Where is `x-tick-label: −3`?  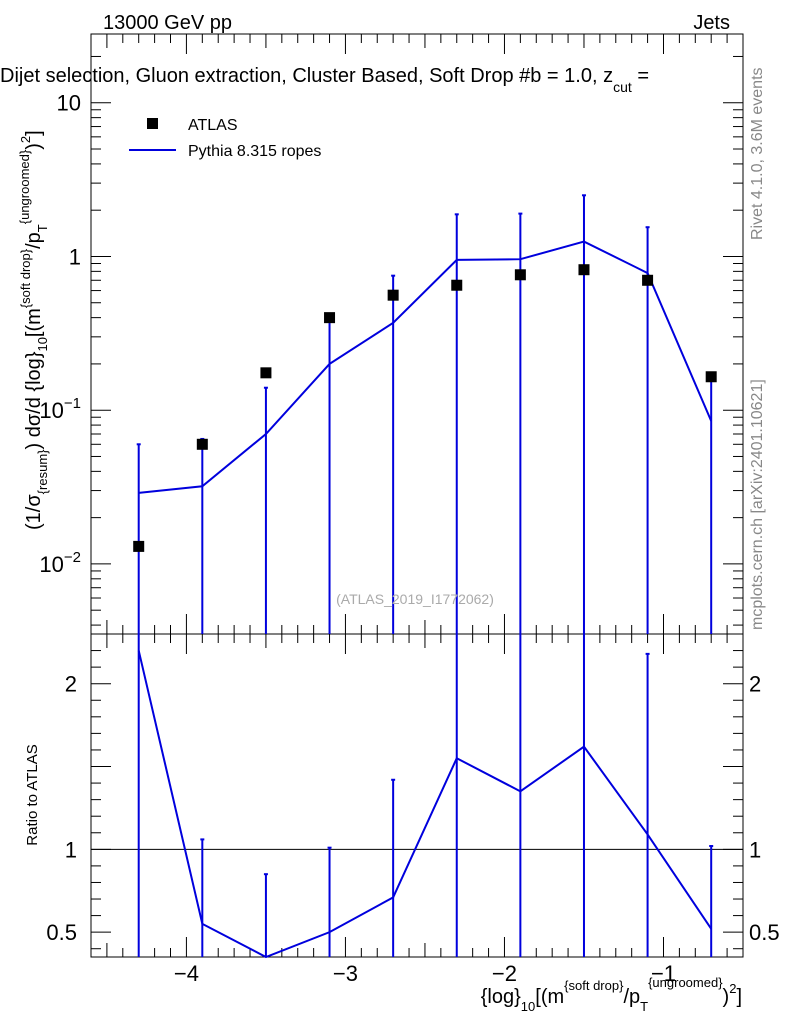 x-tick-label: −3 is located at coordinates (345, 973).